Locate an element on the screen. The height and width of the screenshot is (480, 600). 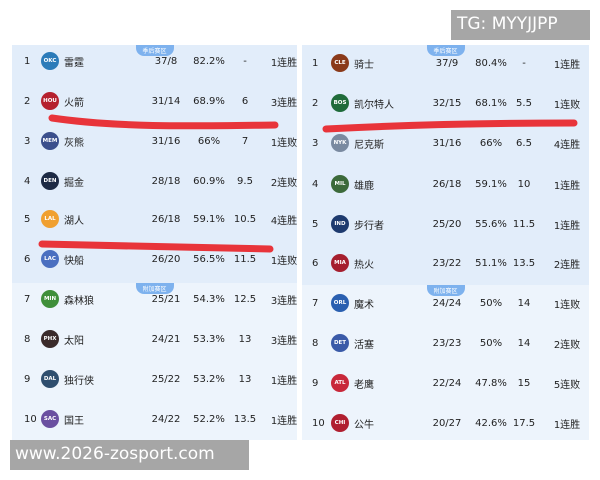
rank: 9 is located at coordinates (315, 383).